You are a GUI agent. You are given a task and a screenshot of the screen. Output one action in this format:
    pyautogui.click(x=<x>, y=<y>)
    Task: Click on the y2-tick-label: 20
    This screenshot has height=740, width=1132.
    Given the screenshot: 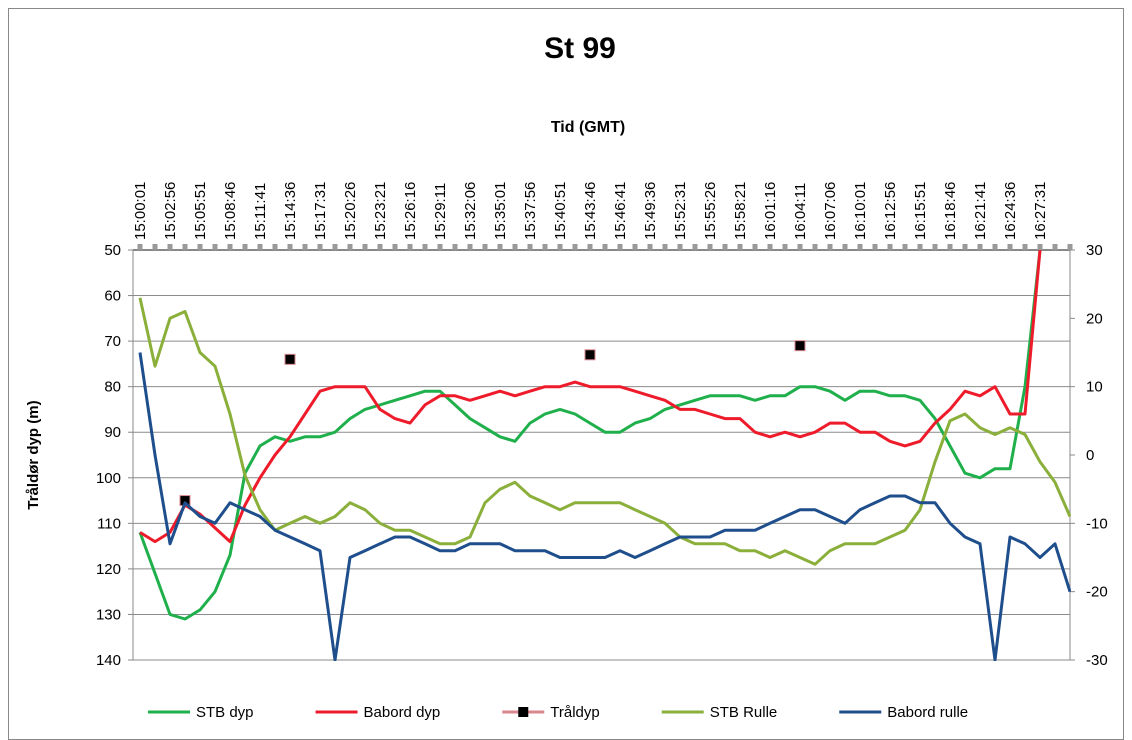 What is the action you would take?
    pyautogui.click(x=1094, y=318)
    